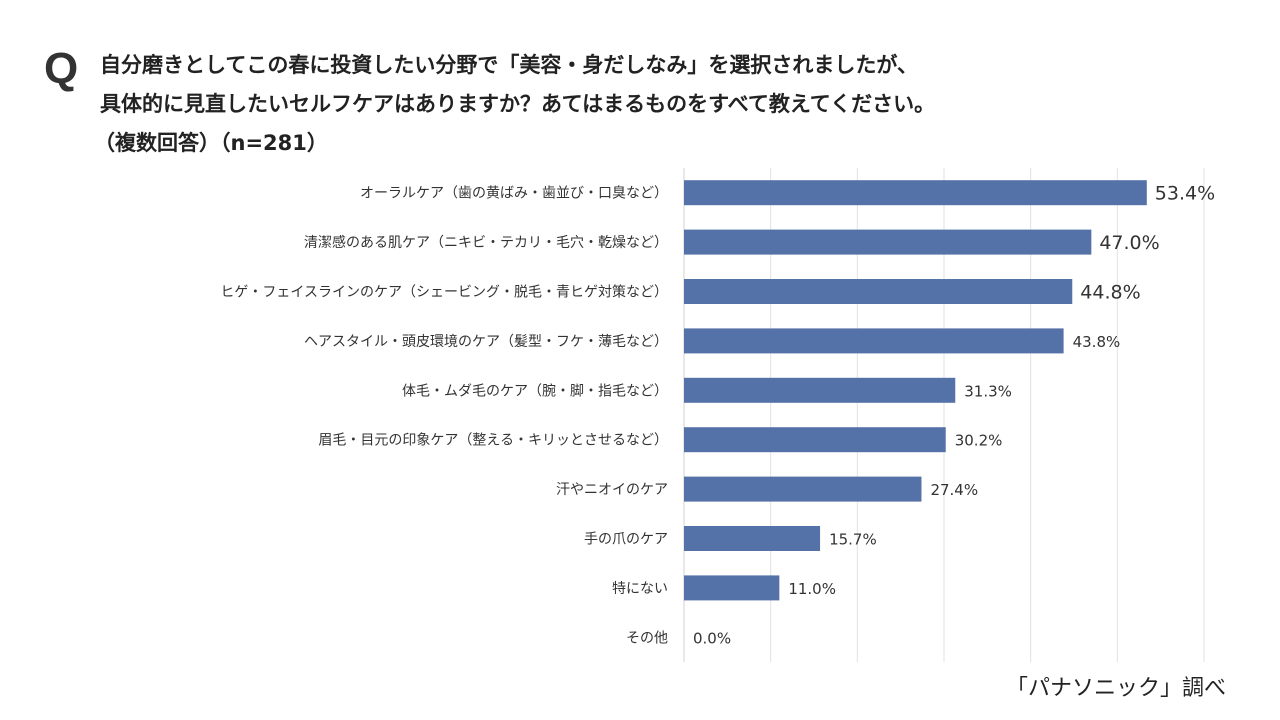 The image size is (1280, 720). What do you see at coordinates (954, 490) in the screenshot?
I see `value-label: 27.4%` at bounding box center [954, 490].